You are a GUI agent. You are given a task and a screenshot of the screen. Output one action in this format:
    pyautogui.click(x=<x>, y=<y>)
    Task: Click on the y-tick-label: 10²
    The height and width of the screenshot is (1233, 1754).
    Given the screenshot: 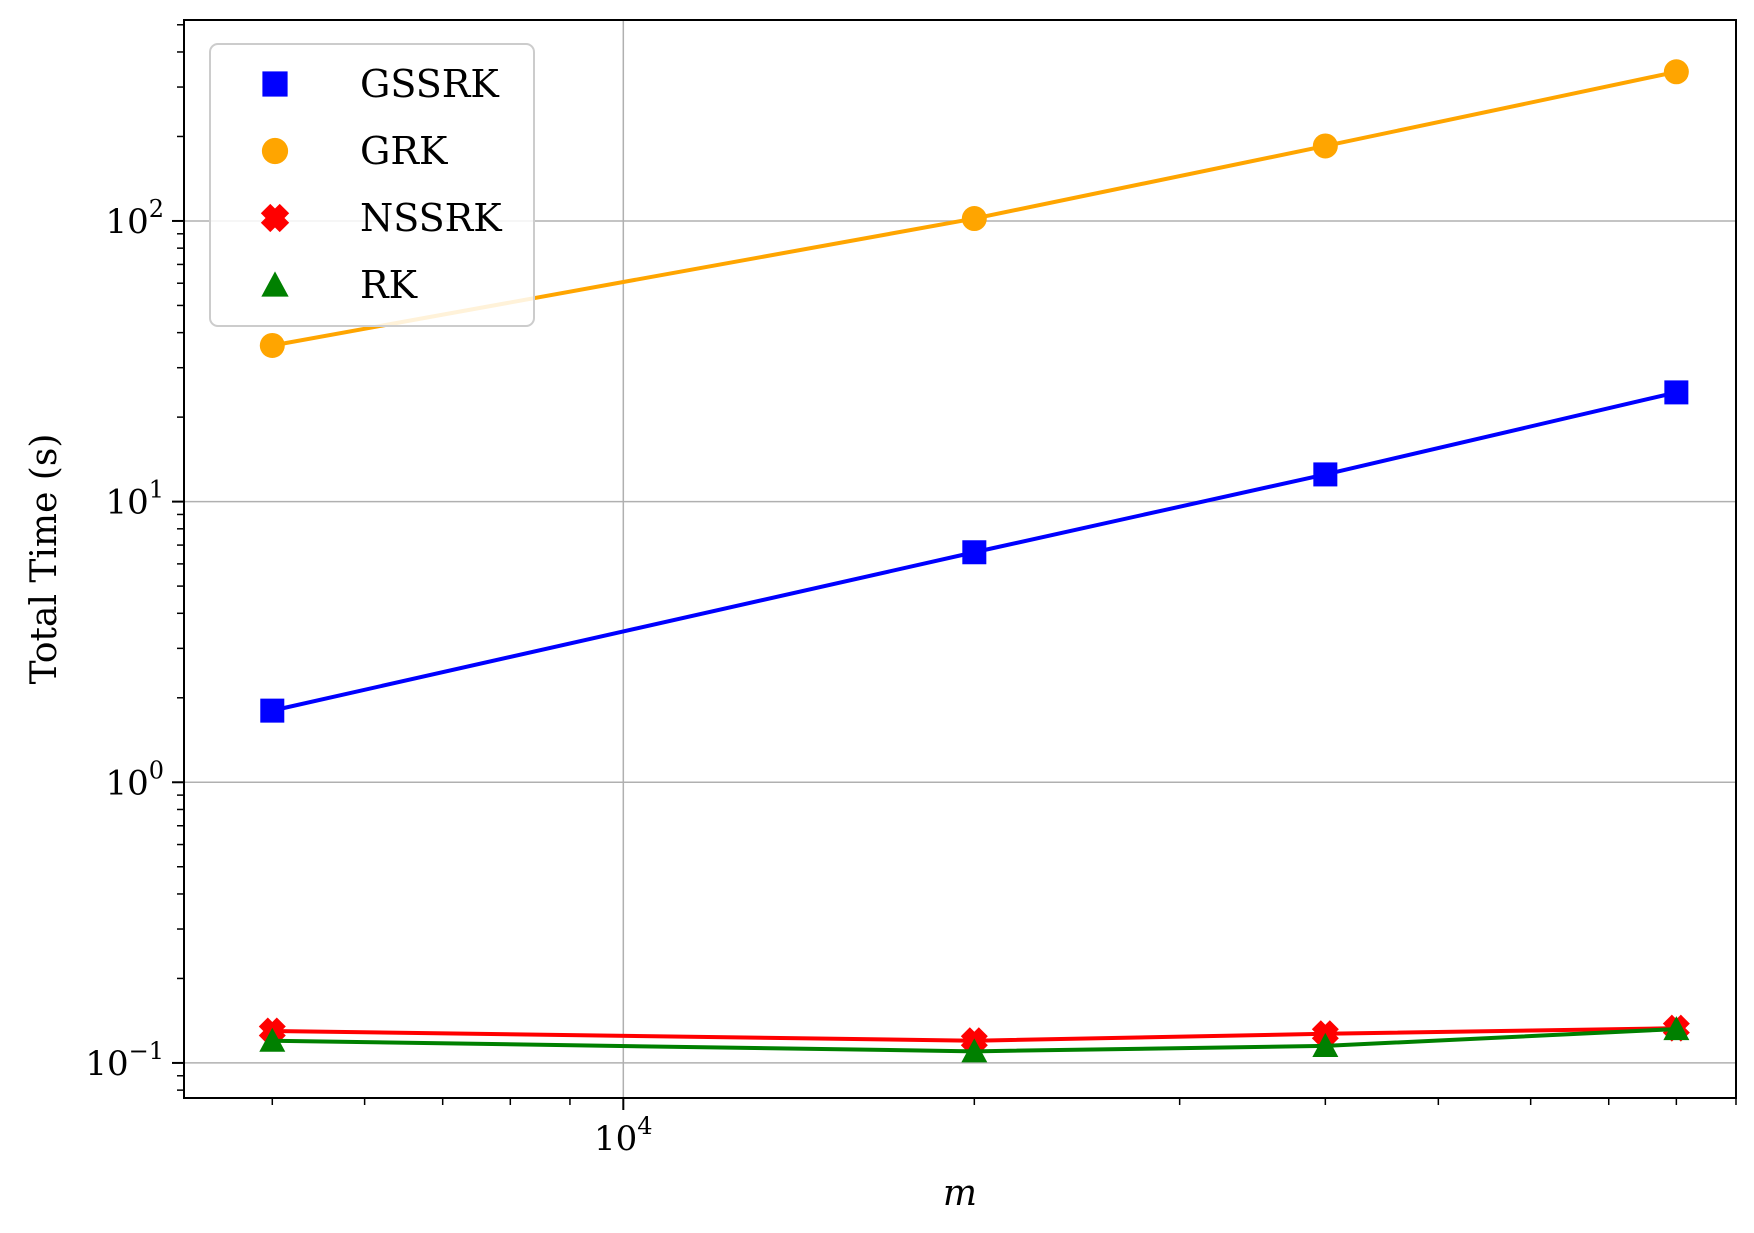 What is the action you would take?
    pyautogui.click(x=134, y=218)
    